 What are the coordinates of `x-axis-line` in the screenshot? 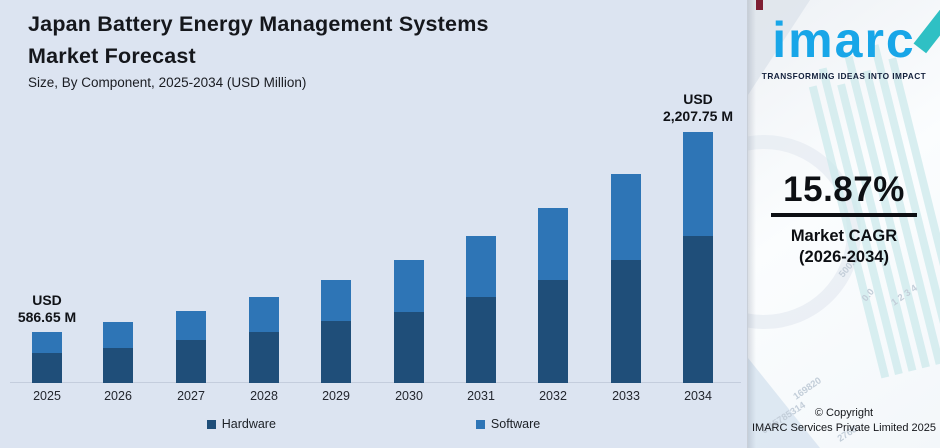 It's located at (375, 382).